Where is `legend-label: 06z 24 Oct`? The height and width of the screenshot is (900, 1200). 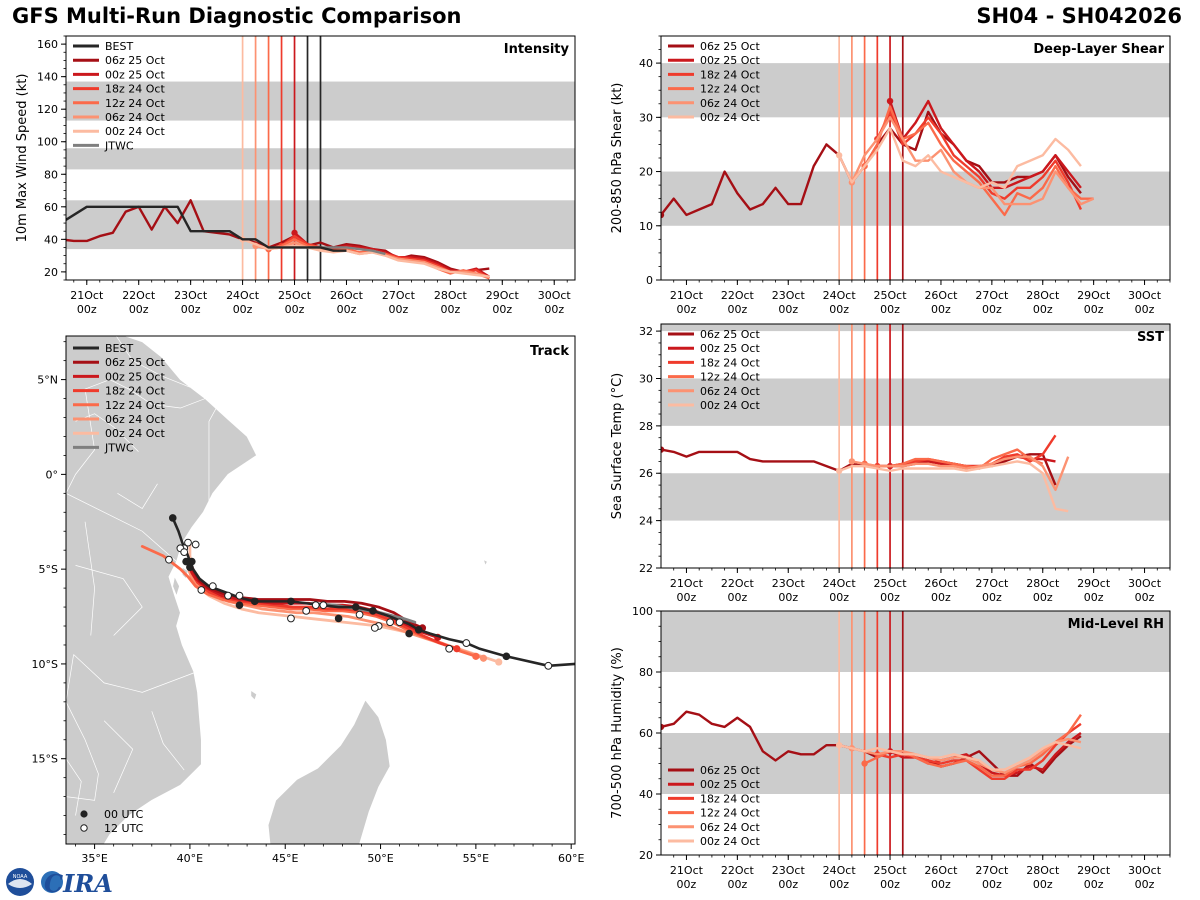 legend-label: 06z 24 Oct is located at coordinates (135, 419).